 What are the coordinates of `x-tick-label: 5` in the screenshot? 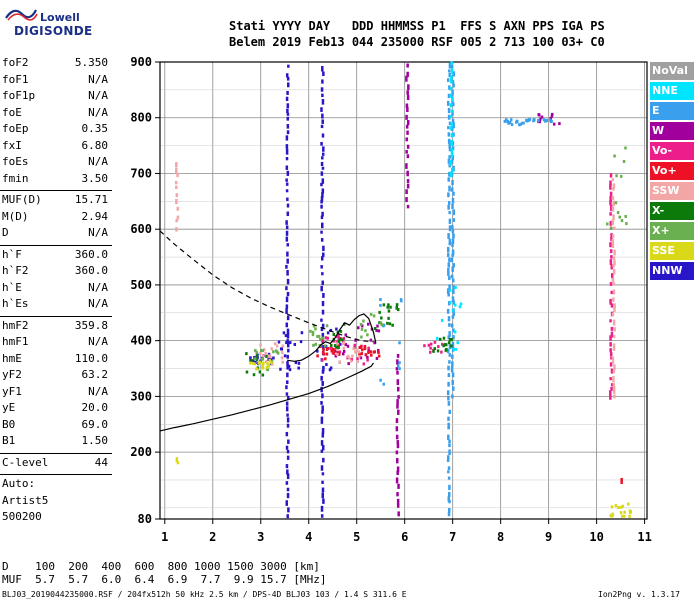 It's located at (356, 537).